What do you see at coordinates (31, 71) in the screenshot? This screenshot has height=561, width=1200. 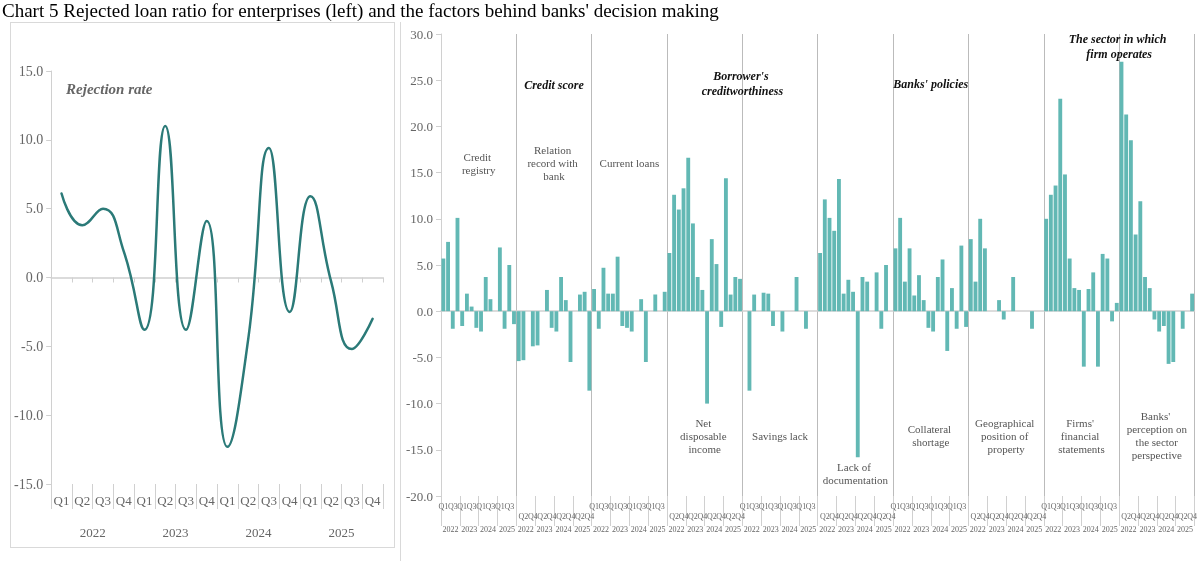 I see `y-tick-label: 15.0` at bounding box center [31, 71].